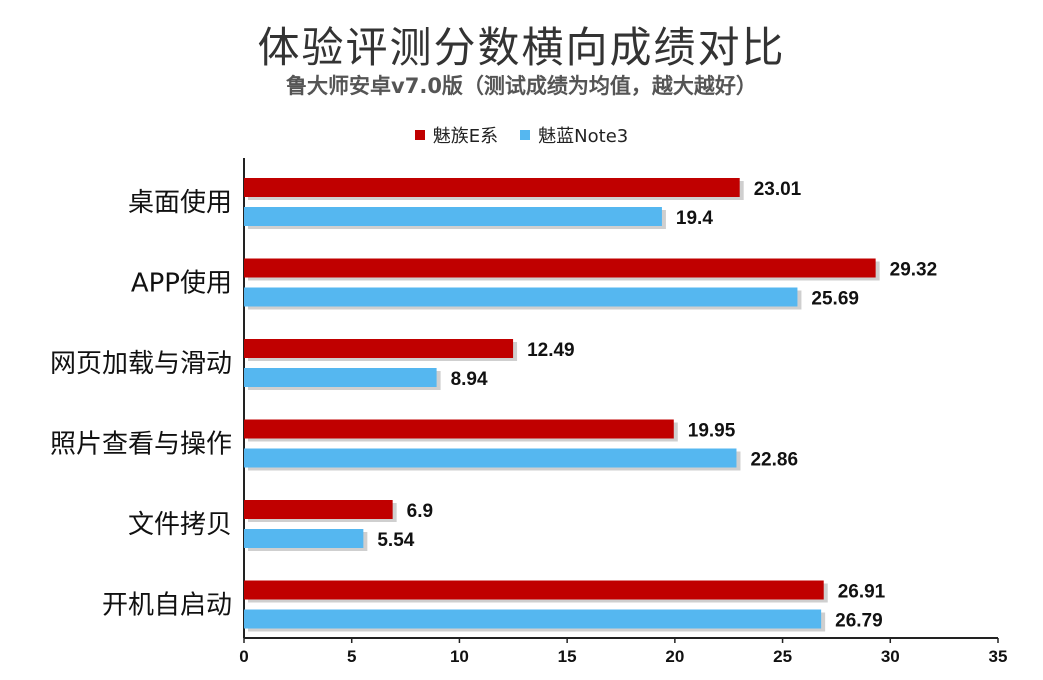  Describe the element at coordinates (674, 656) in the screenshot. I see `x-tick-label-4: 20` at that location.